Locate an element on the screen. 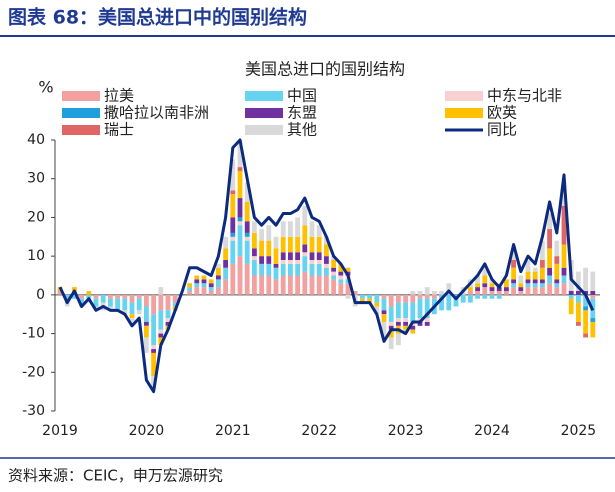 The width and height of the screenshot is (615, 492). legend-label: 拉美 is located at coordinates (119, 96).